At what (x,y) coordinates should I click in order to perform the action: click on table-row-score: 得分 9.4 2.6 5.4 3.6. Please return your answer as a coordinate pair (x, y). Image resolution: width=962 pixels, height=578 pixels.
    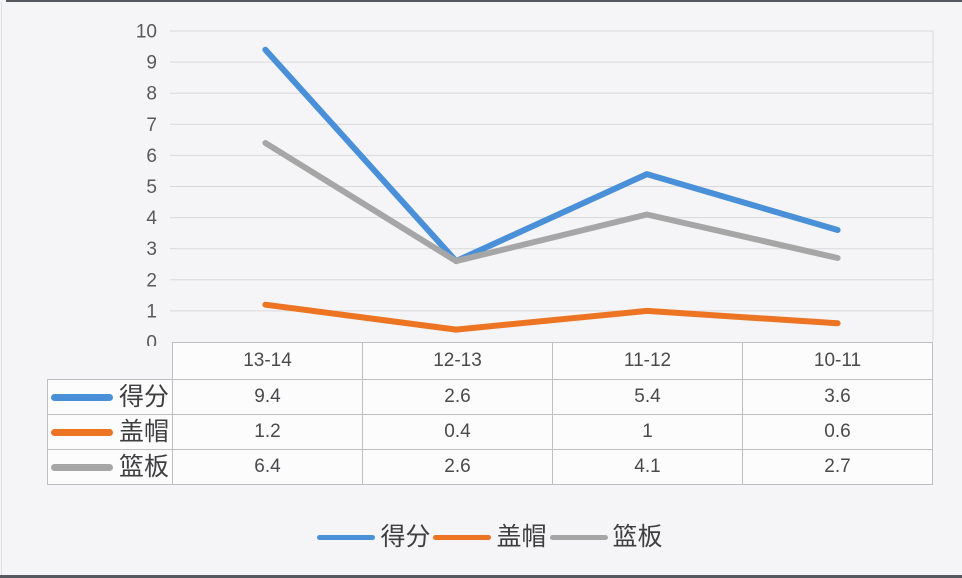
    Looking at the image, I should click on (490, 397).